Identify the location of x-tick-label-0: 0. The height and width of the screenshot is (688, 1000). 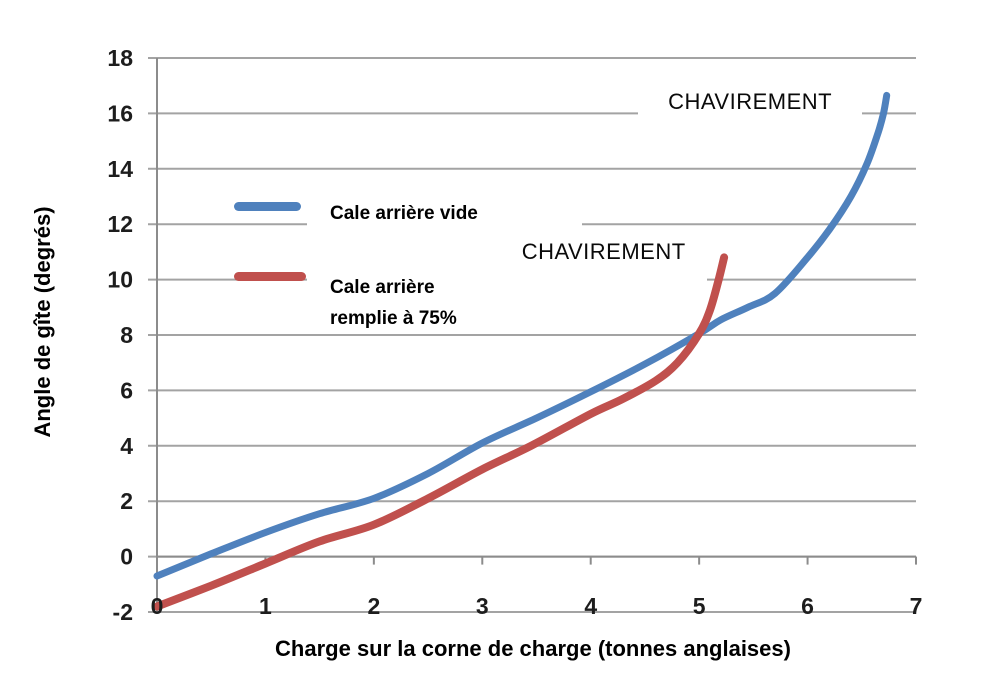
(157, 606).